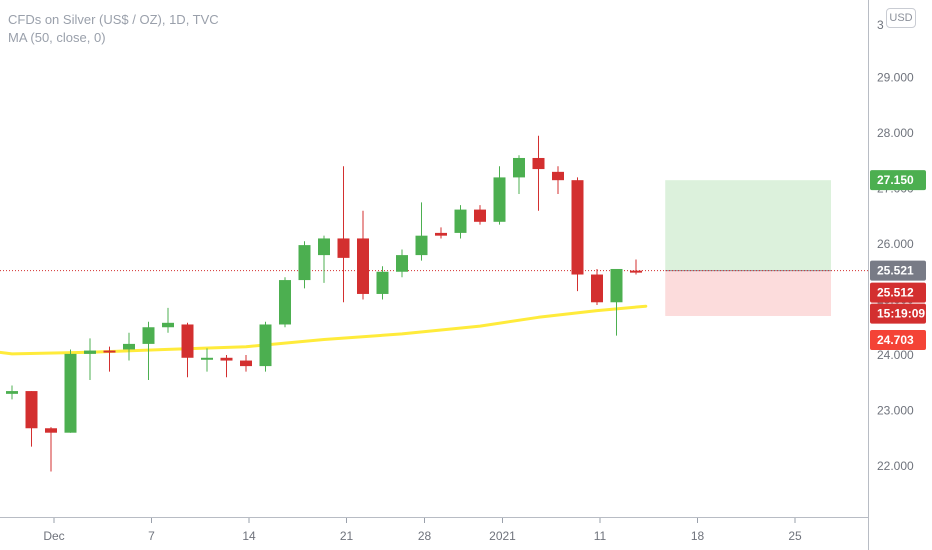 The width and height of the screenshot is (932, 550). Describe the element at coordinates (795, 536) in the screenshot. I see `x-tick-label: 25` at that location.